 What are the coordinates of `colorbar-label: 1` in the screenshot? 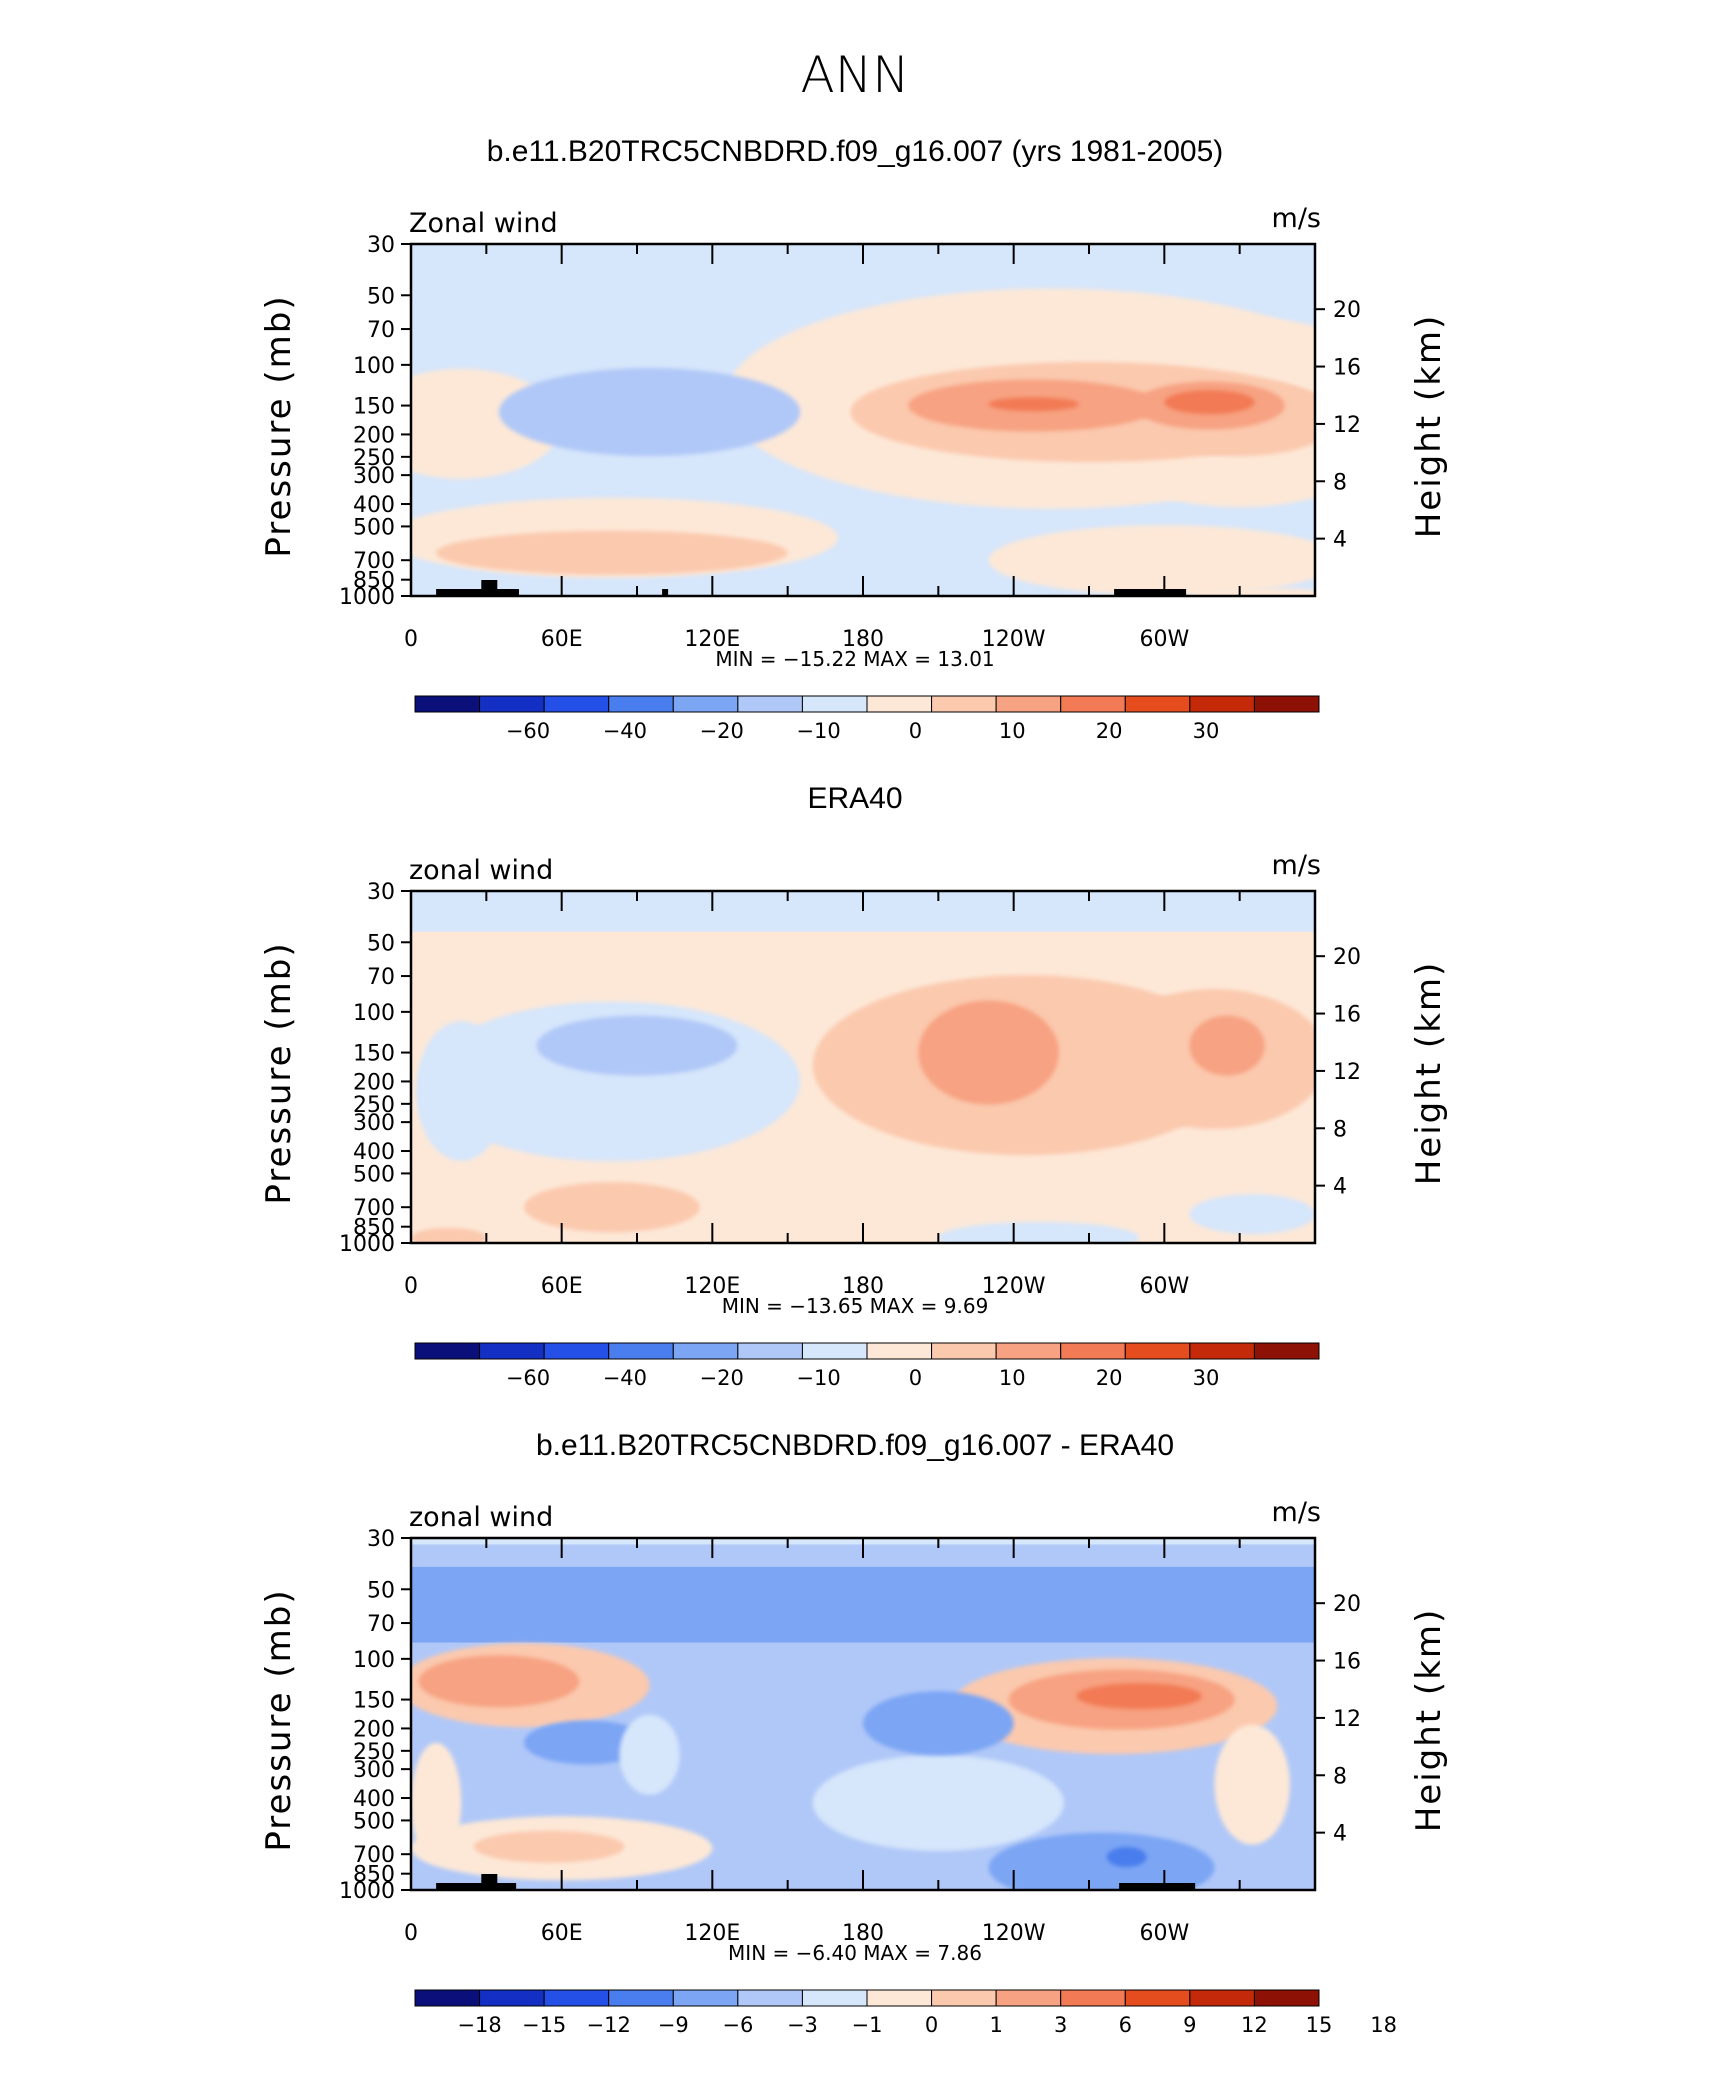 It's located at (995, 2025).